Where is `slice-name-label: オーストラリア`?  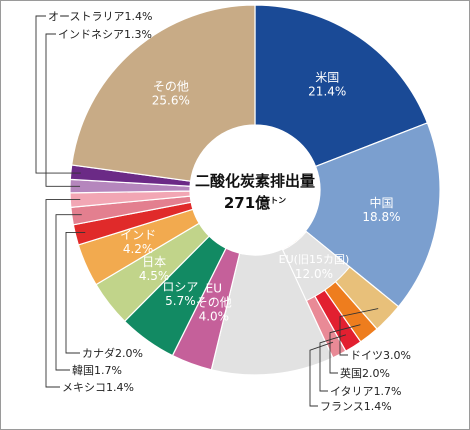
slice-name-label: オーストラリア is located at coordinates (86, 16).